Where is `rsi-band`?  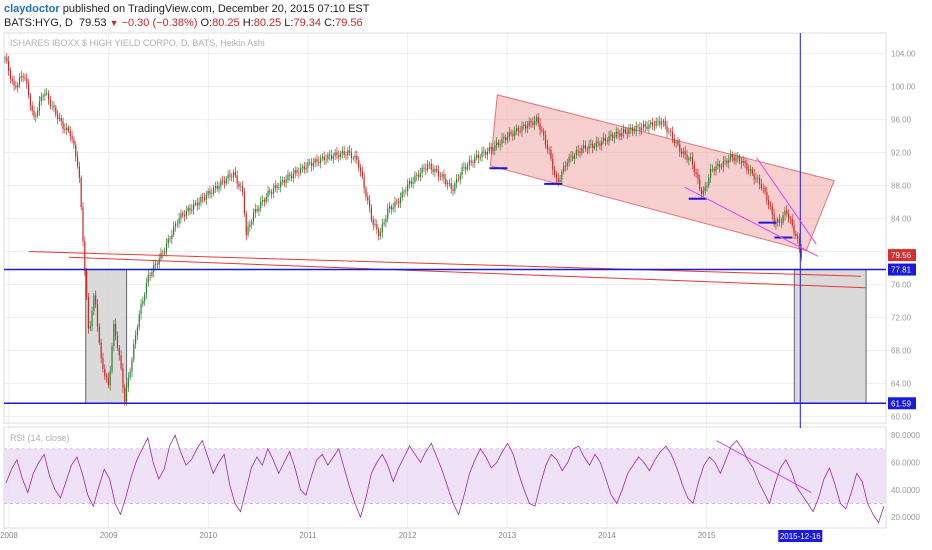
rsi-band is located at coordinates (445, 476).